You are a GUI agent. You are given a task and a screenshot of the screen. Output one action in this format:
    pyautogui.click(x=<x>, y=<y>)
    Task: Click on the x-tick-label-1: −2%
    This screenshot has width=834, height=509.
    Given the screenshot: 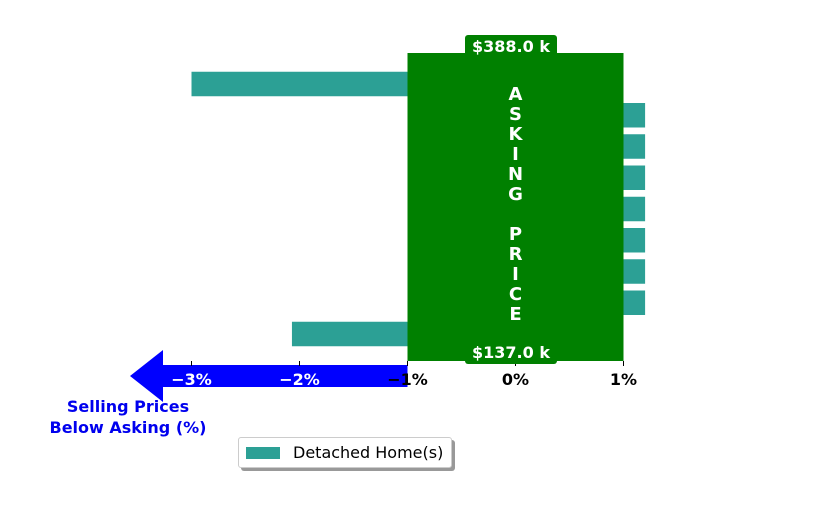 What is the action you would take?
    pyautogui.click(x=299, y=379)
    